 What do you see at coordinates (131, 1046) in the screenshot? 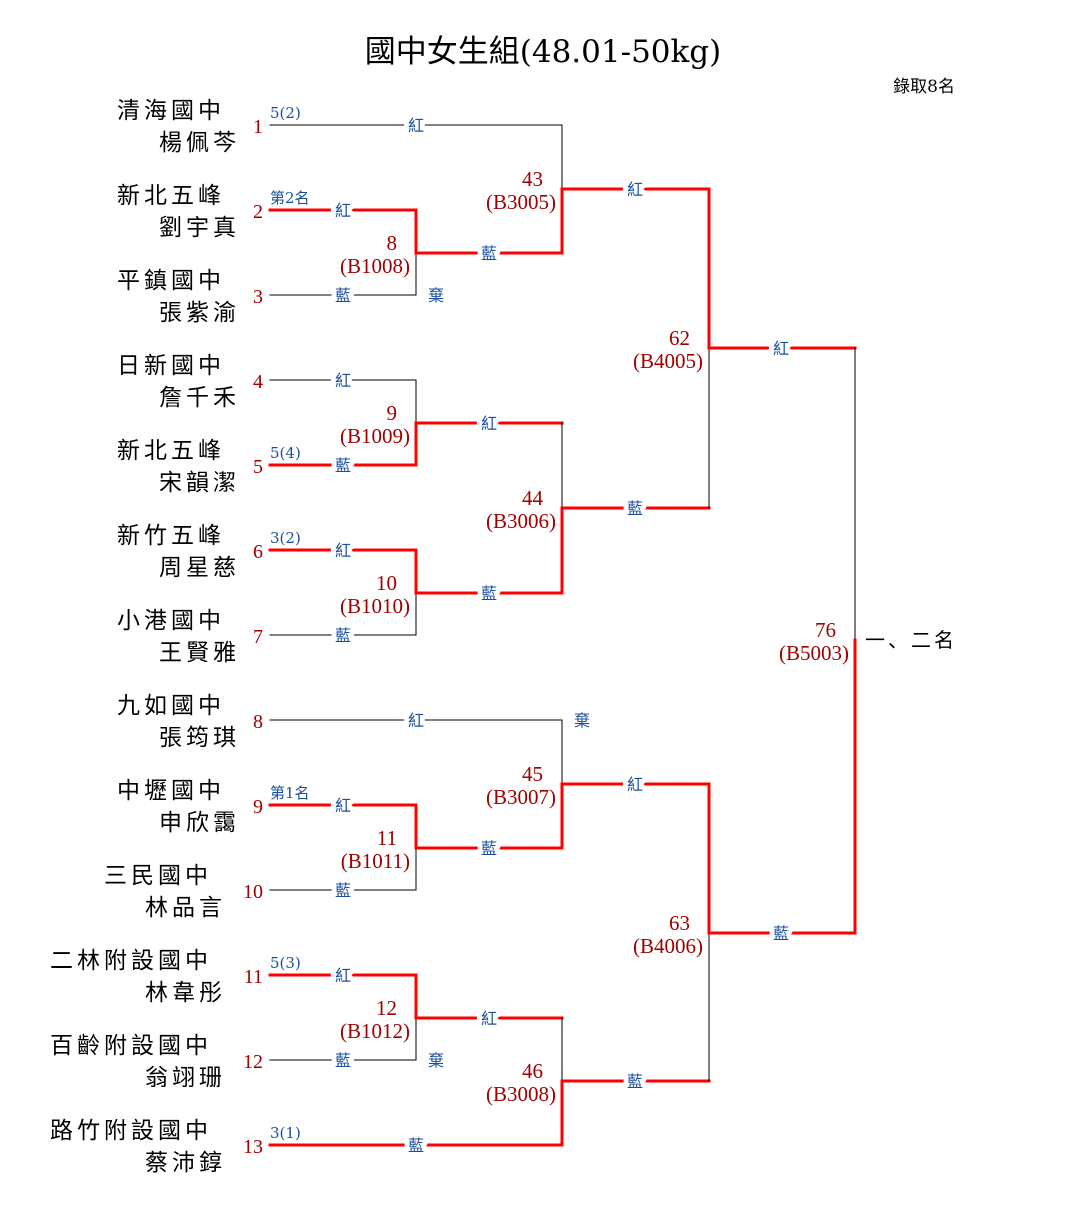
I see `entrant-school: 百齡附設國中` at bounding box center [131, 1046].